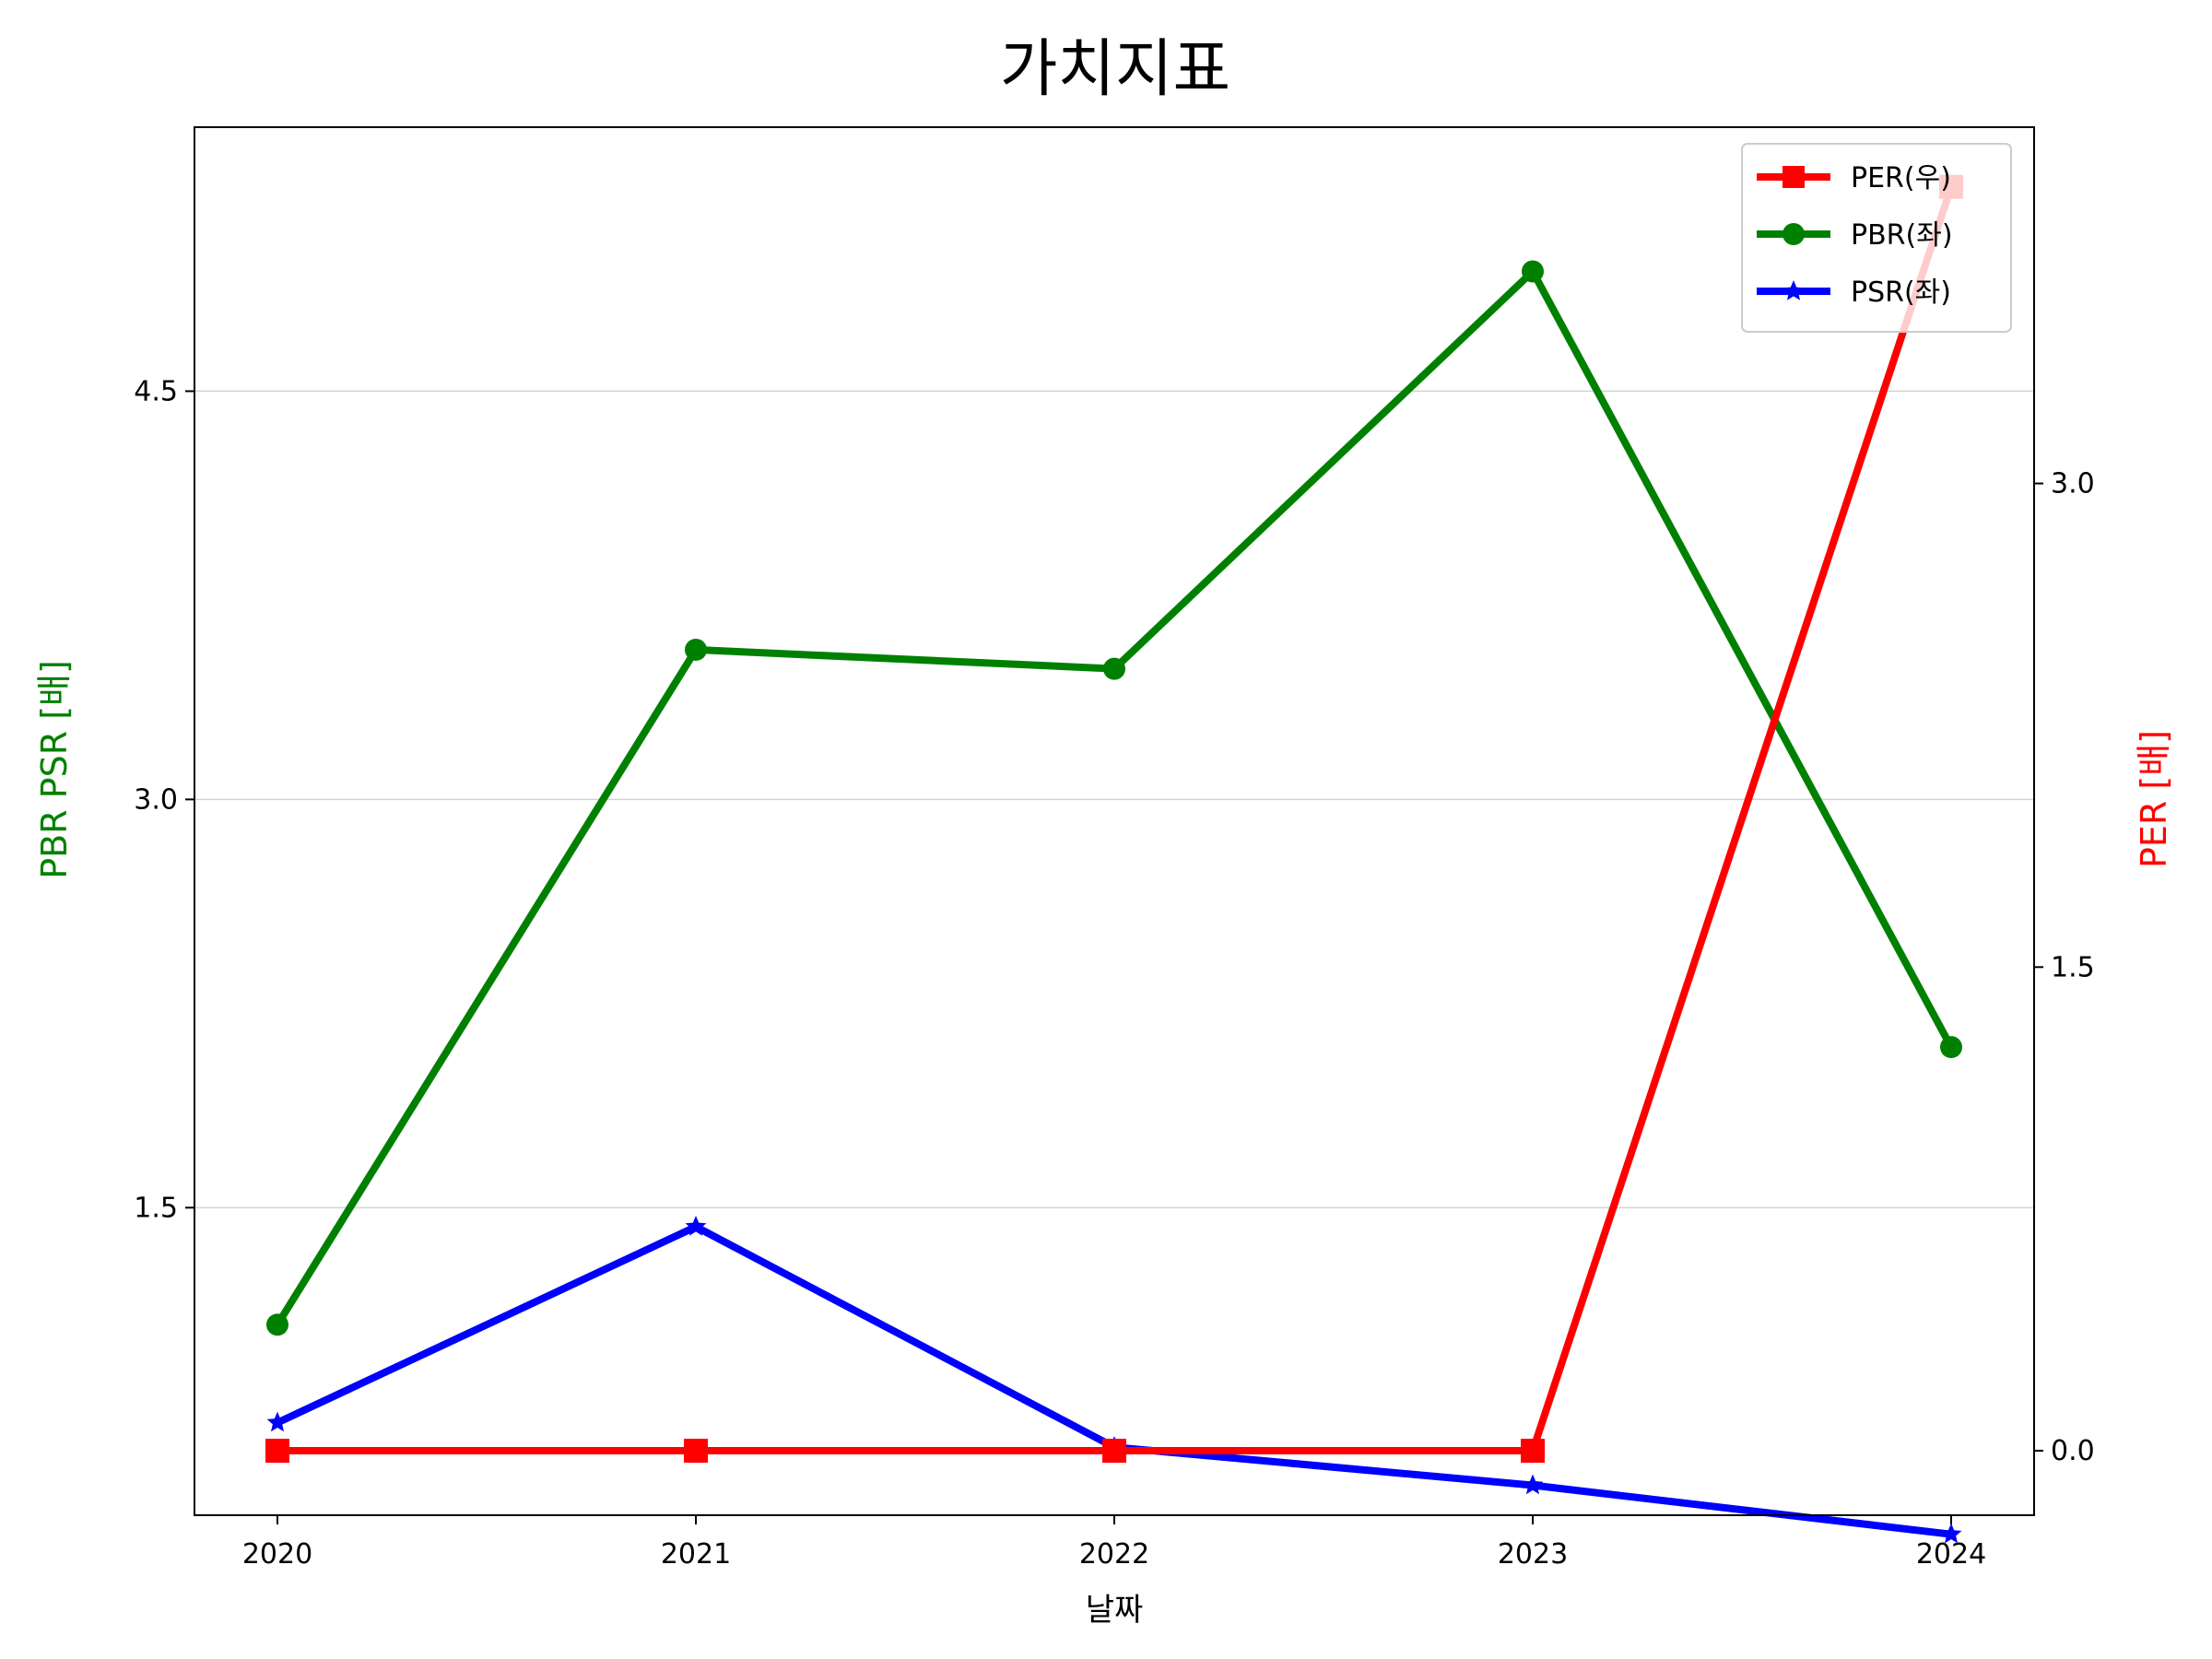 Image resolution: width=2212 pixels, height=1659 pixels. I want to click on left-tick-label: 4.5, so click(156, 391).